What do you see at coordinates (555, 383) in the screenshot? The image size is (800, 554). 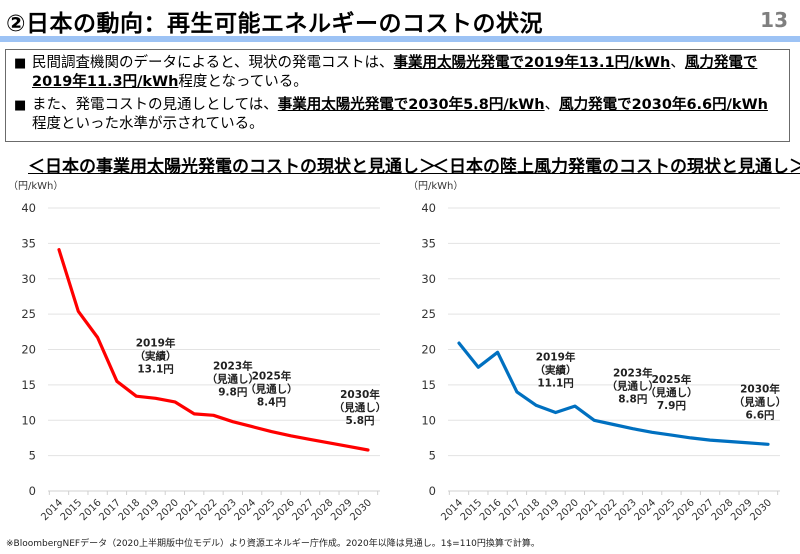 I see `data-annotation: 11.1円` at bounding box center [555, 383].